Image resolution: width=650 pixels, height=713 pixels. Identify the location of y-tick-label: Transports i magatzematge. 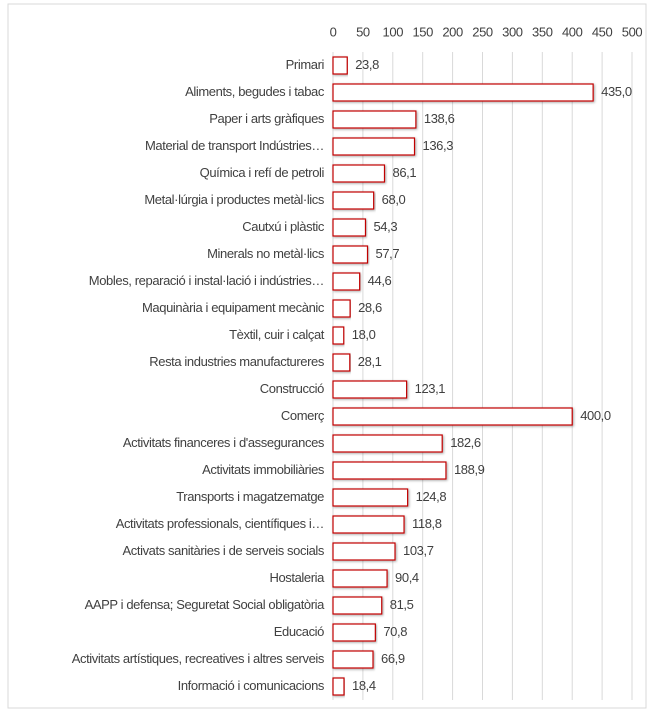
(250, 496).